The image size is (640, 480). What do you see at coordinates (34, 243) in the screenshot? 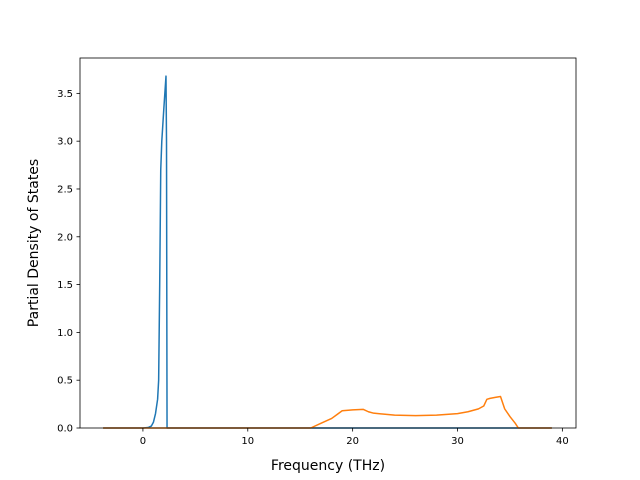
I see `y-axis-label: Partial Density of States` at bounding box center [34, 243].